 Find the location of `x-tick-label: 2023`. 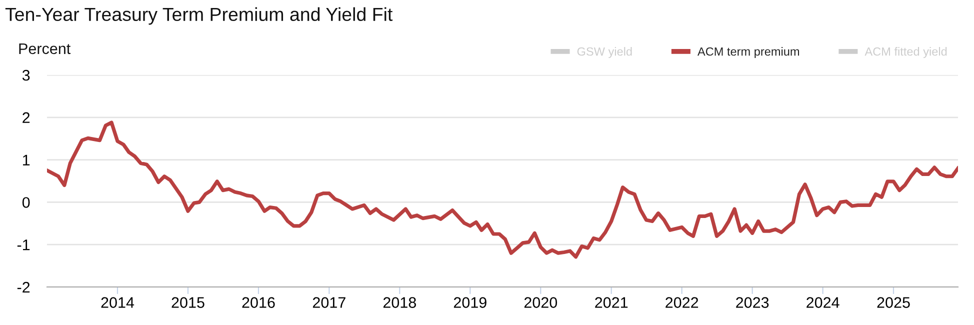

x-tick-label: 2023 is located at coordinates (752, 302).